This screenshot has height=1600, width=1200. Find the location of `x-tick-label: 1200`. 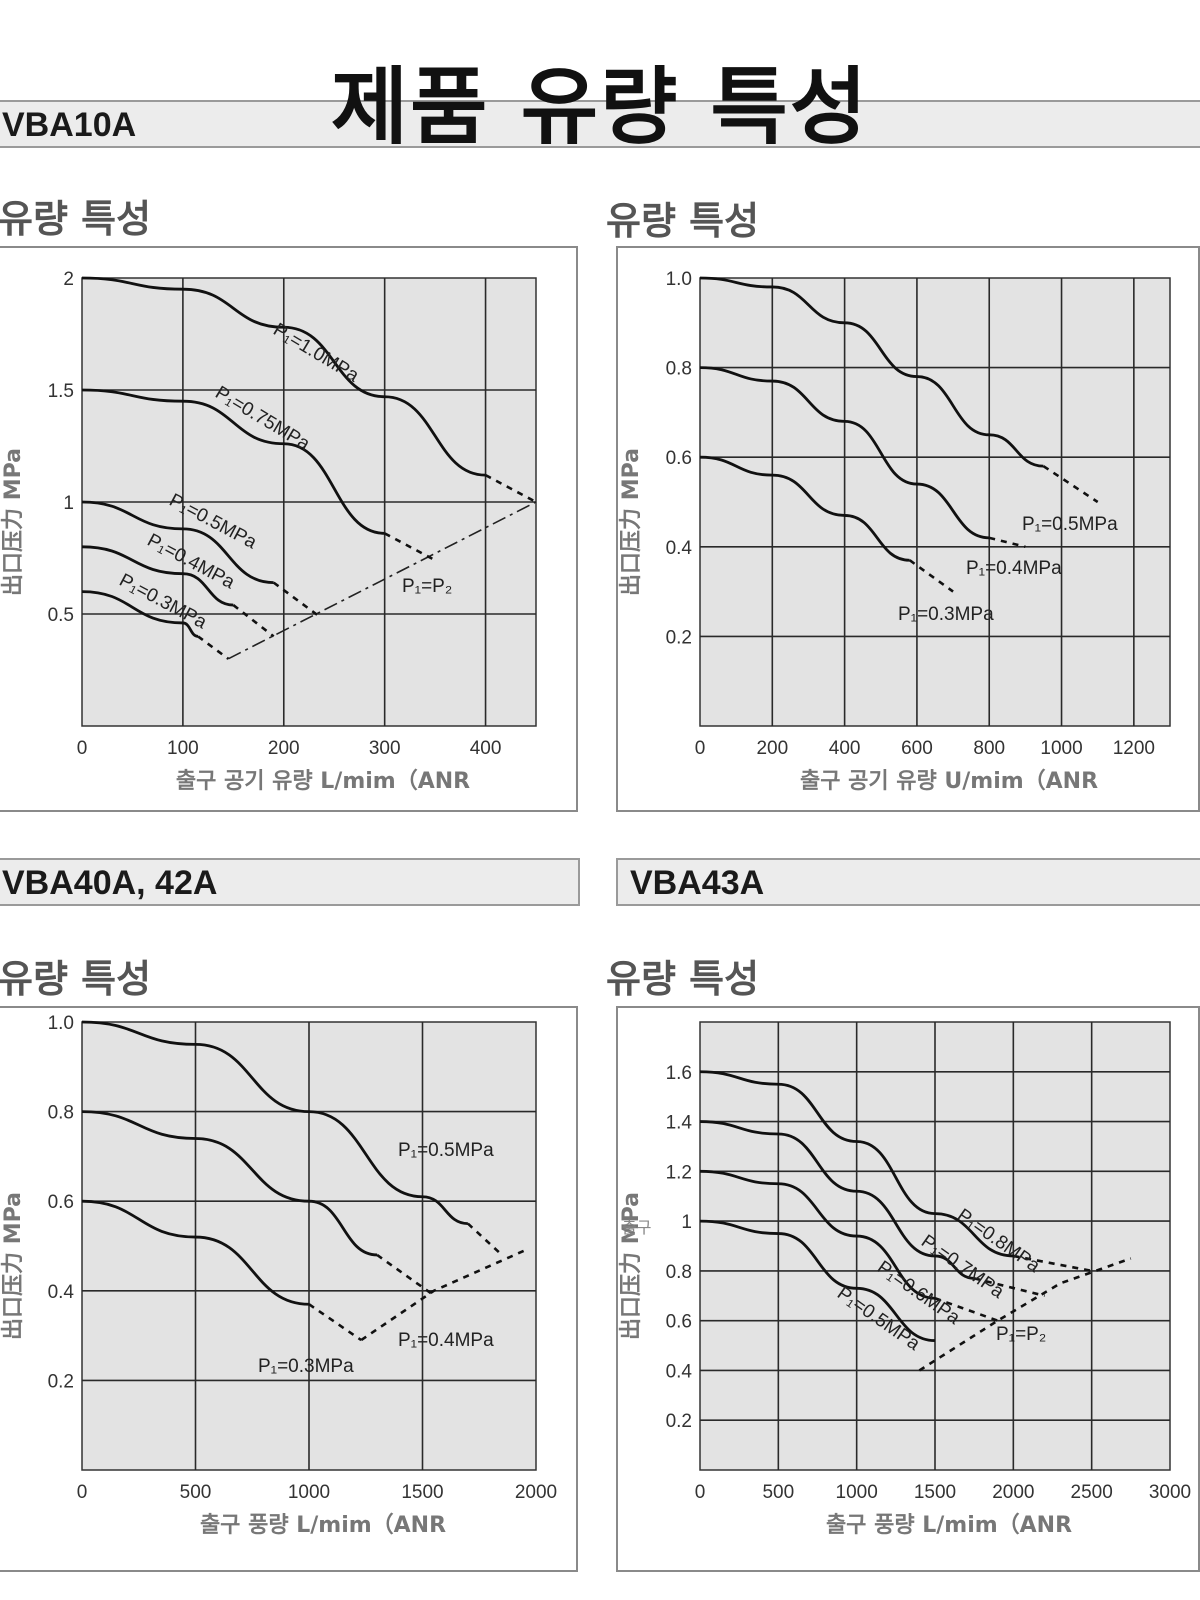

x-tick-label: 1200 is located at coordinates (1134, 748).